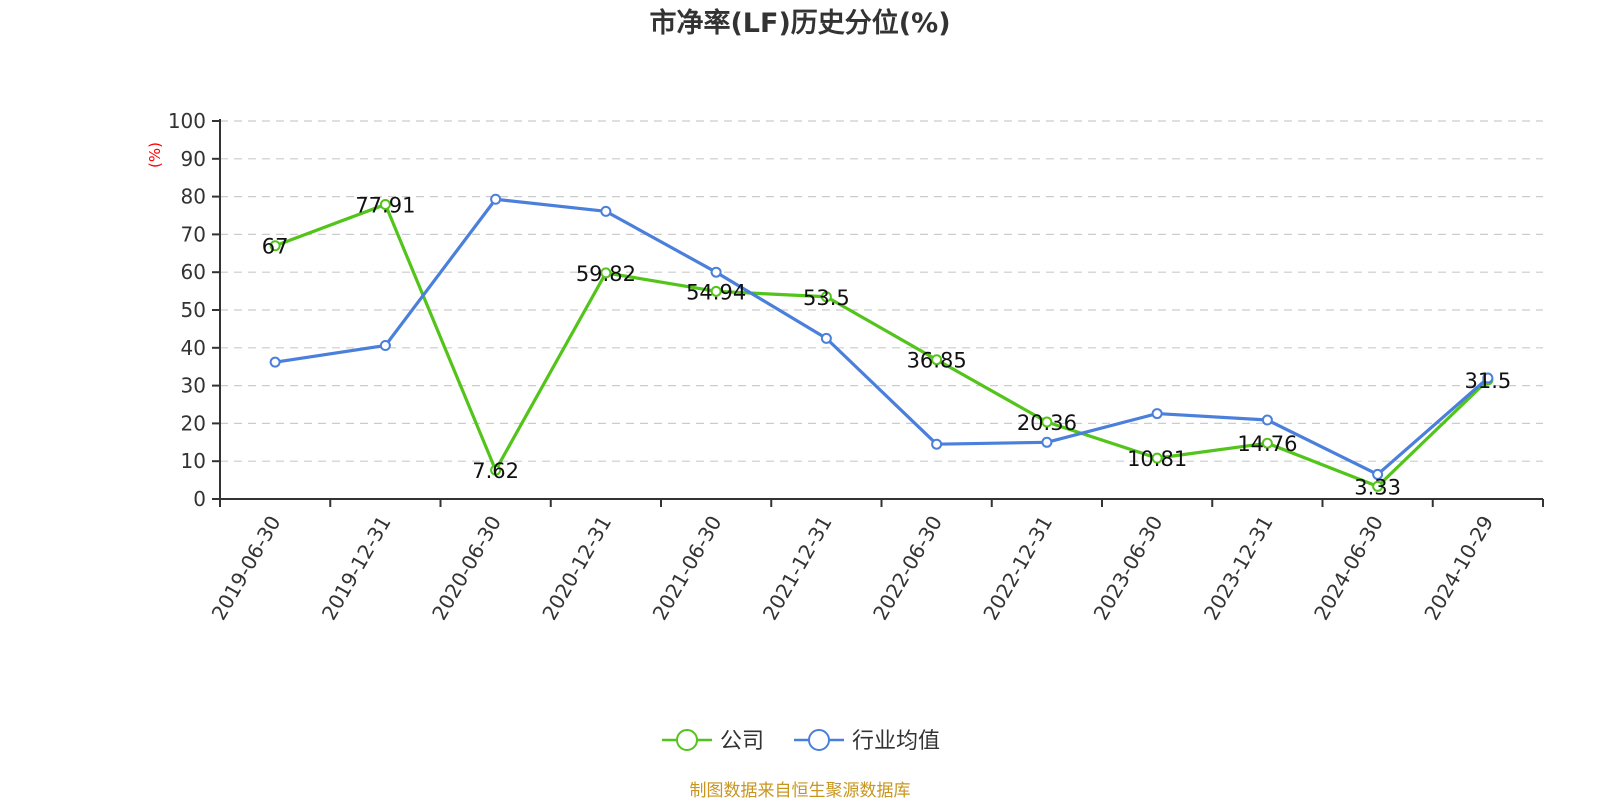 This screenshot has width=1600, height=800. Describe the element at coordinates (193, 310) in the screenshot. I see `y-tick-label: 50` at that location.